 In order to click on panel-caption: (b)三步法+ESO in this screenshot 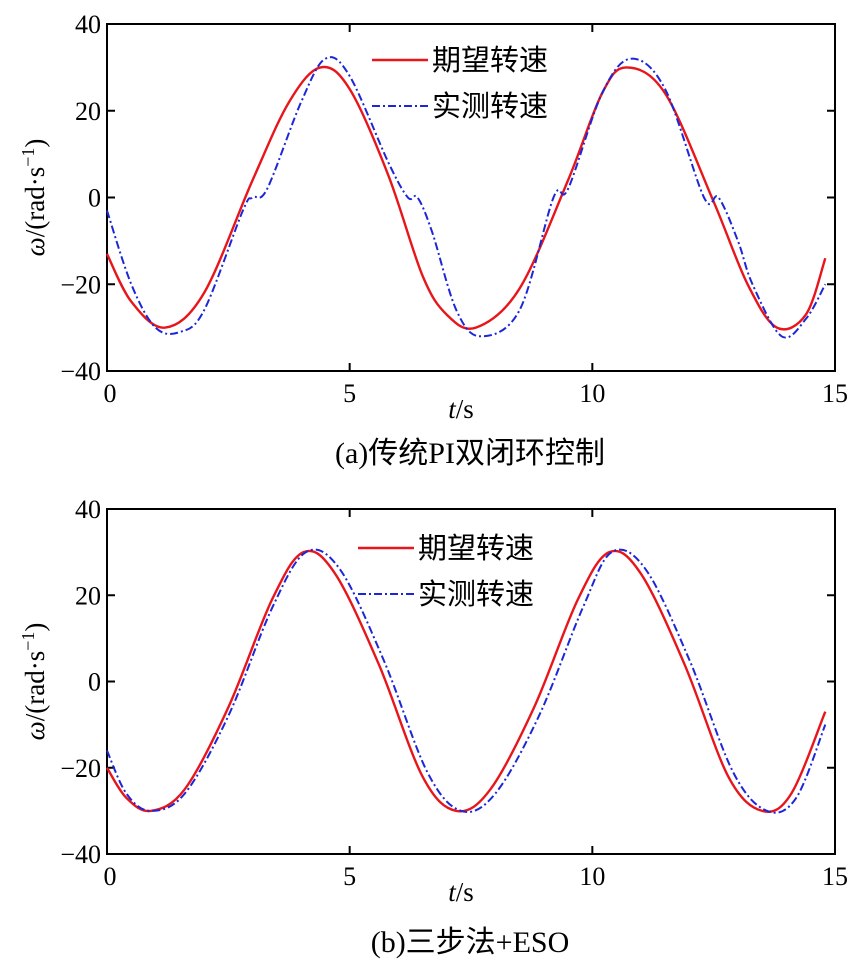, I will do `click(470, 942)`.